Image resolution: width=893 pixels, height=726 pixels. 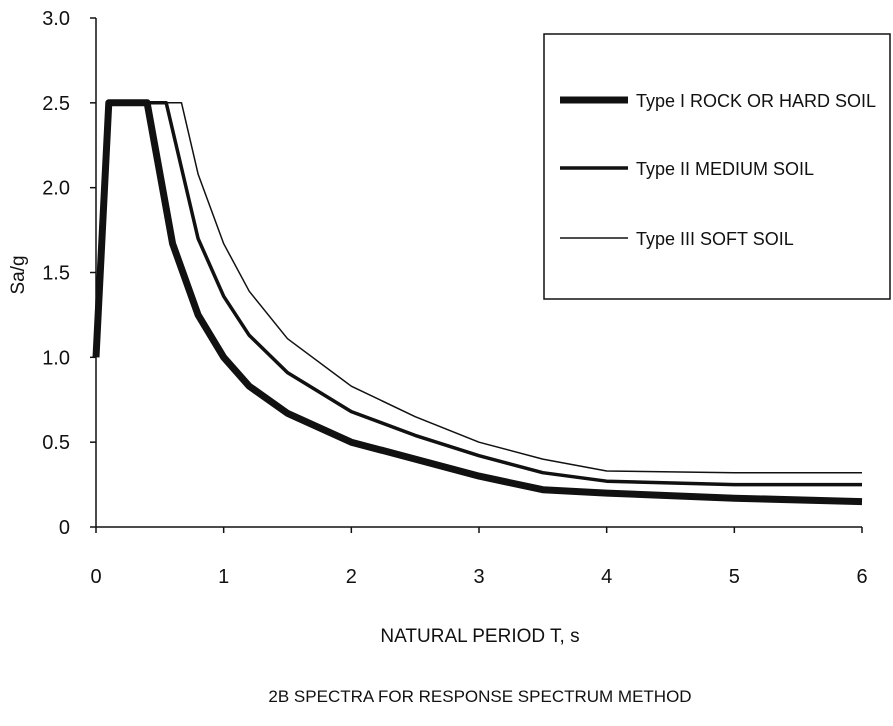 I want to click on legend-label: Type II MEDIUM SOIL, so click(x=725, y=169).